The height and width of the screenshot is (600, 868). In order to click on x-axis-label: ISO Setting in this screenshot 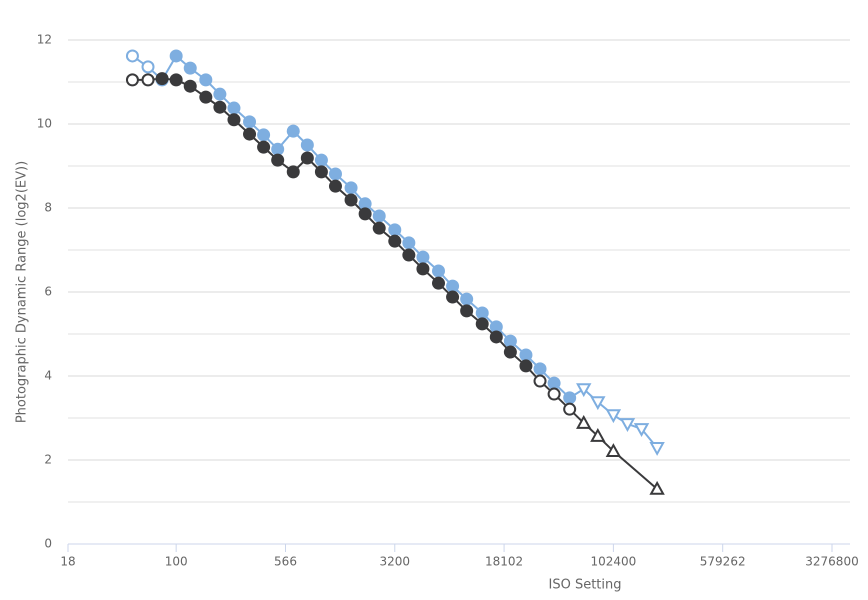, I will do `click(585, 585)`.